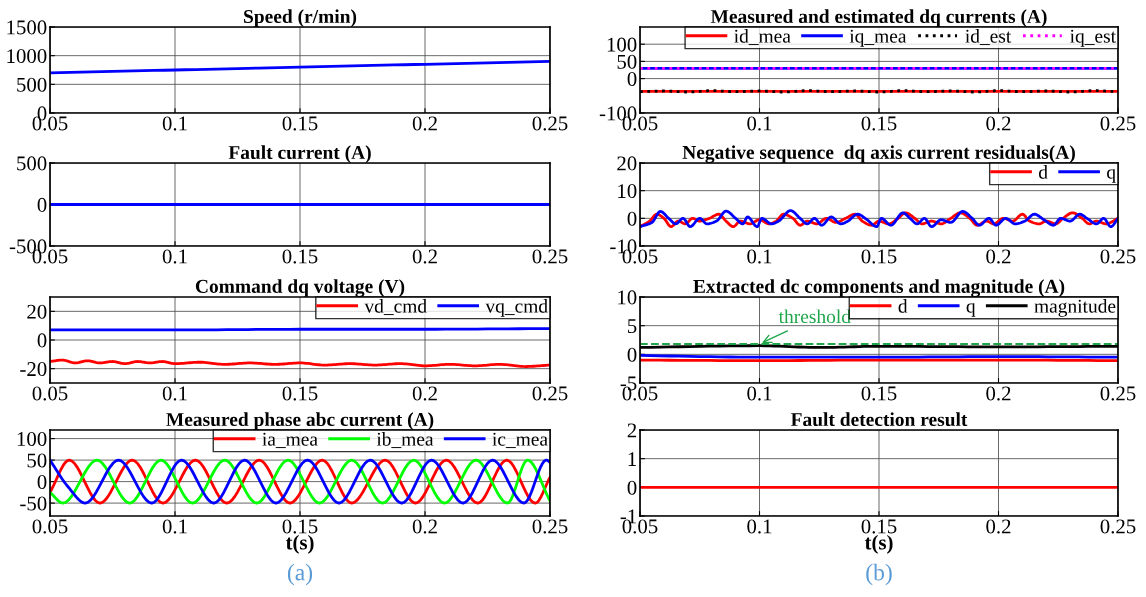 This screenshot has width=1146, height=597. I want to click on legend-label: ia_mea, so click(290, 440).